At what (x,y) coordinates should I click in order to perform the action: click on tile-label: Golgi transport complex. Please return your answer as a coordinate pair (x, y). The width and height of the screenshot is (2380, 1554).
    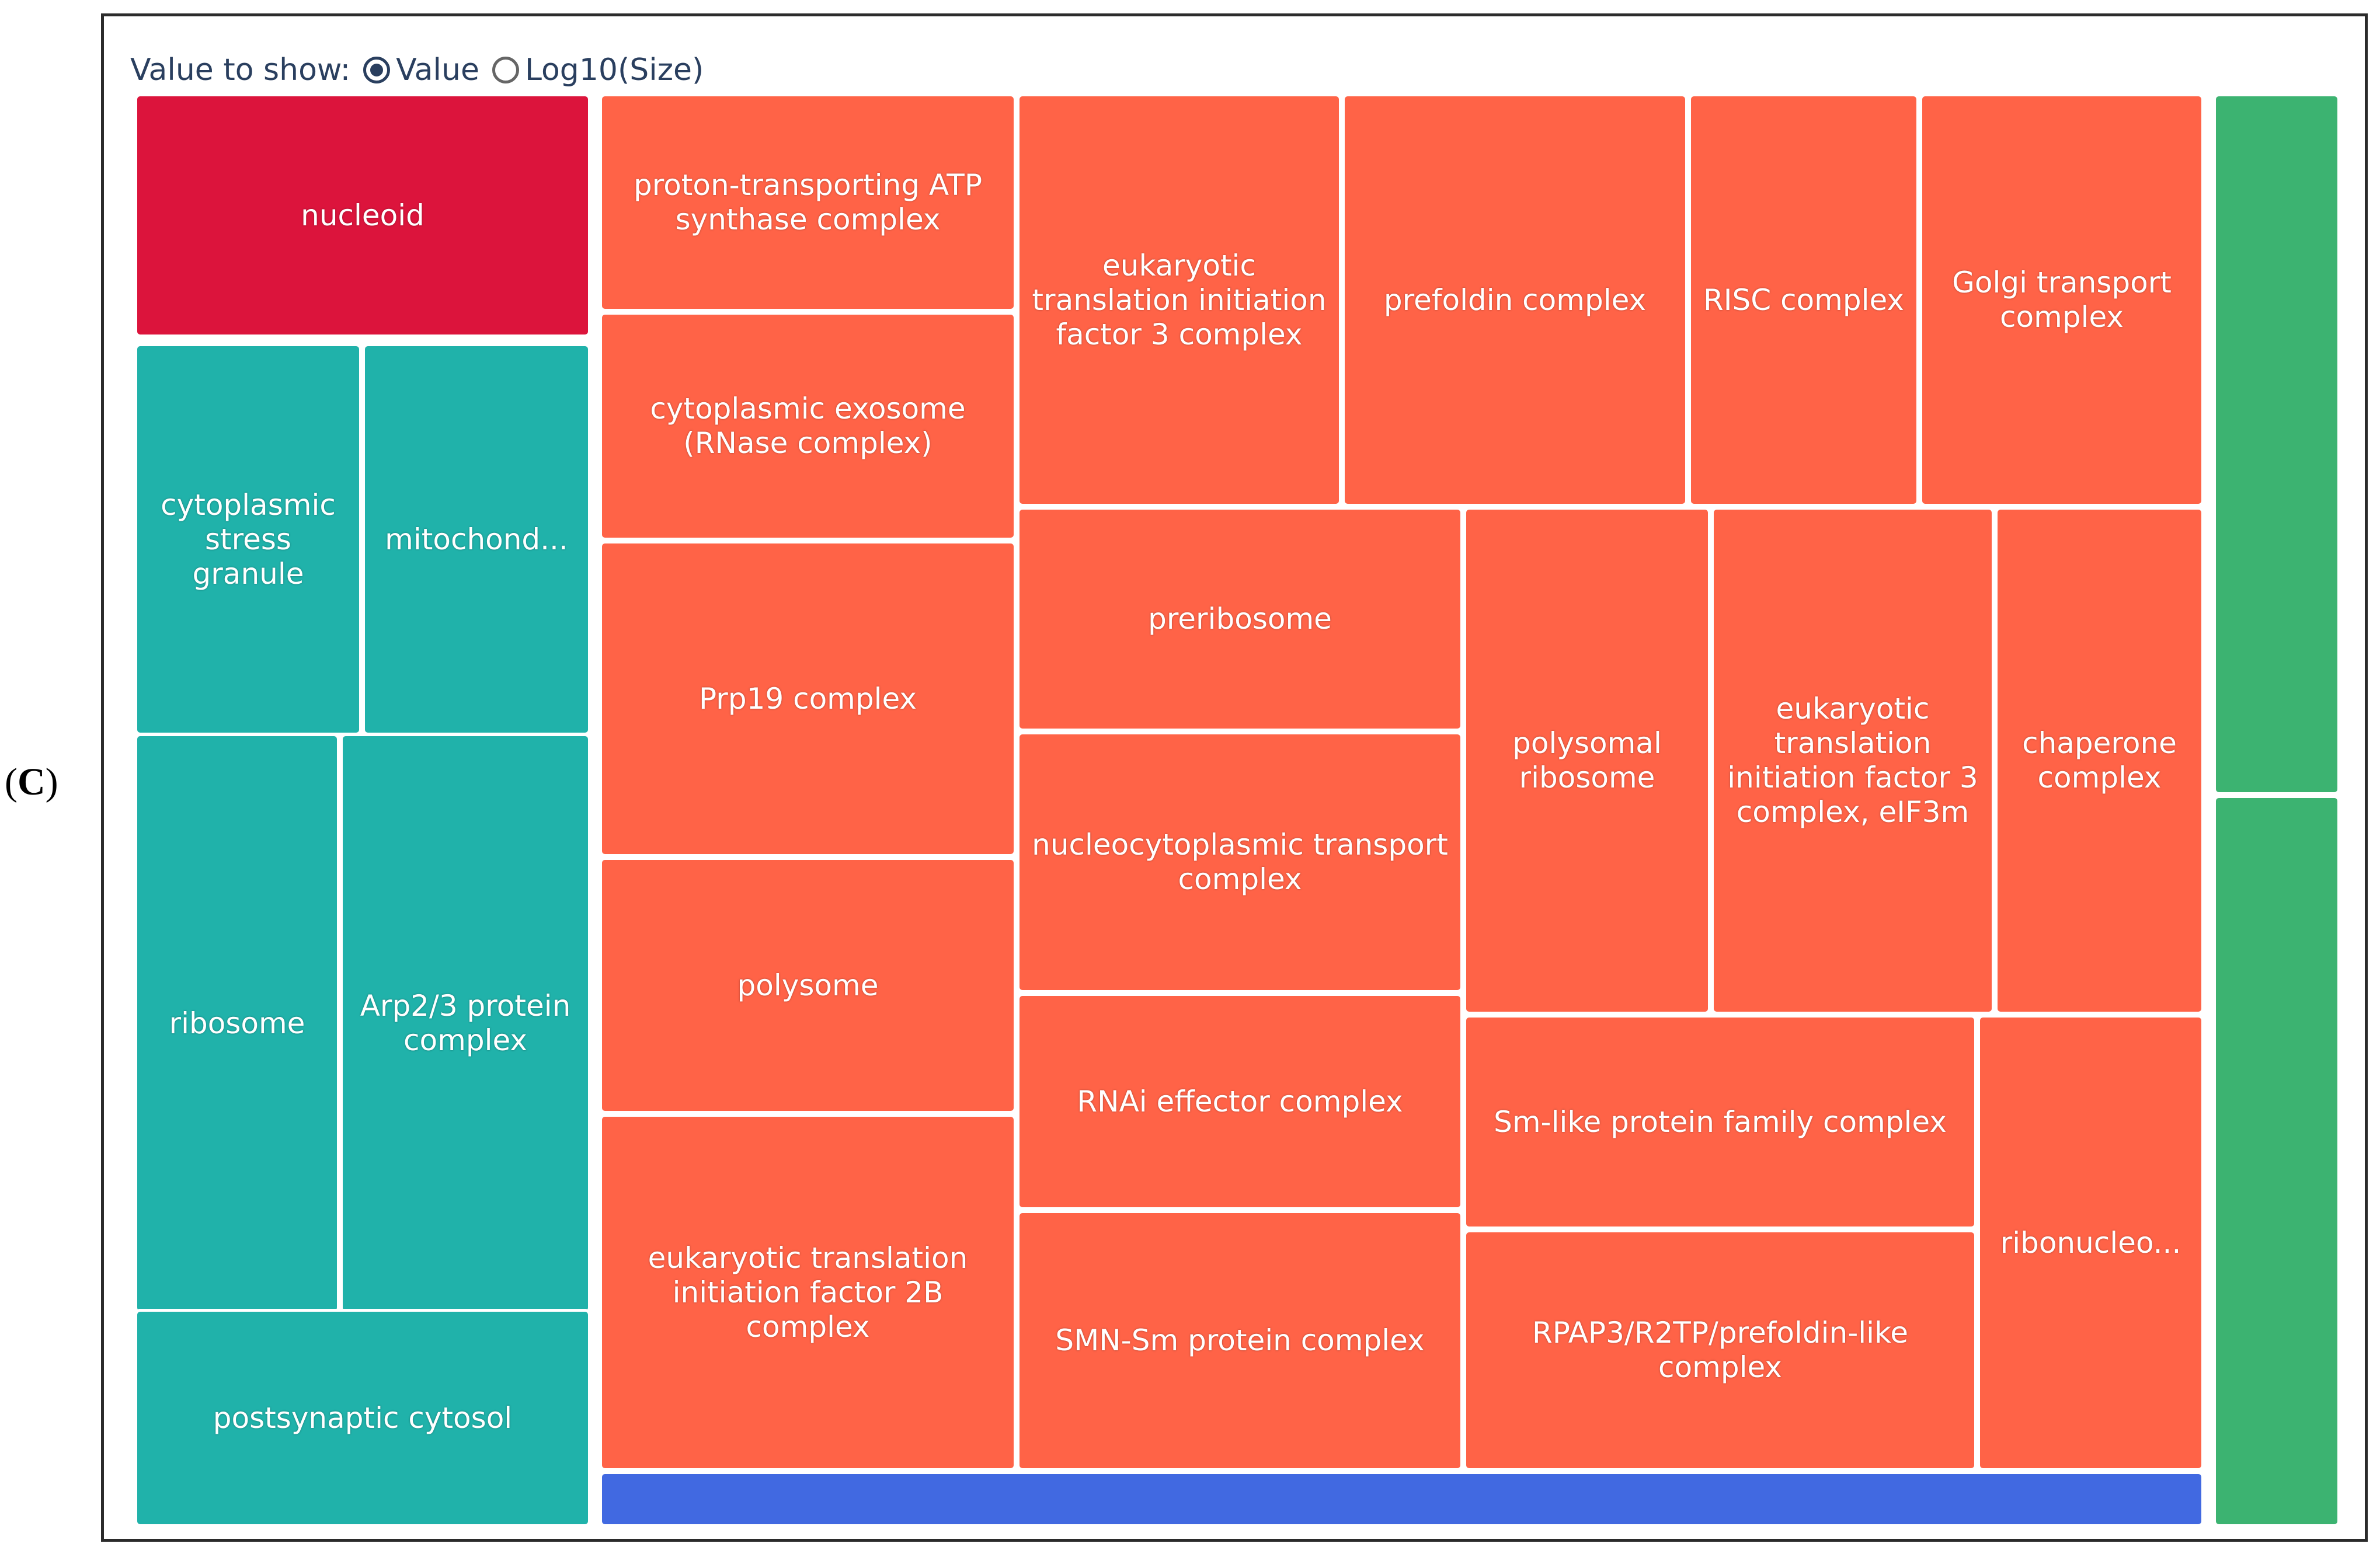
    Looking at the image, I should click on (2062, 300).